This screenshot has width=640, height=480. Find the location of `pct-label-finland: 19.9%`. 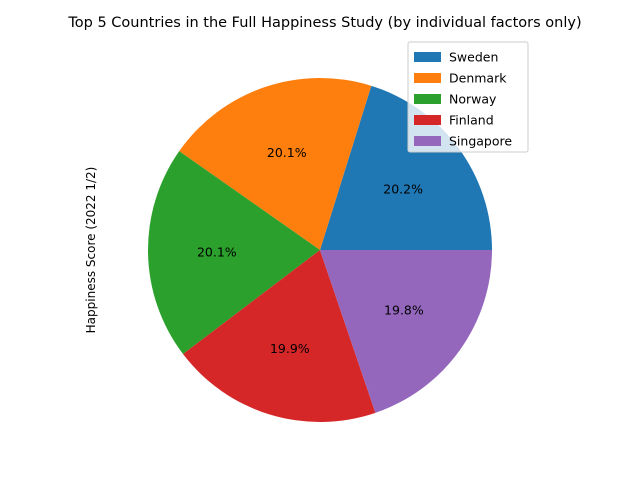

pct-label-finland: 19.9% is located at coordinates (290, 348).